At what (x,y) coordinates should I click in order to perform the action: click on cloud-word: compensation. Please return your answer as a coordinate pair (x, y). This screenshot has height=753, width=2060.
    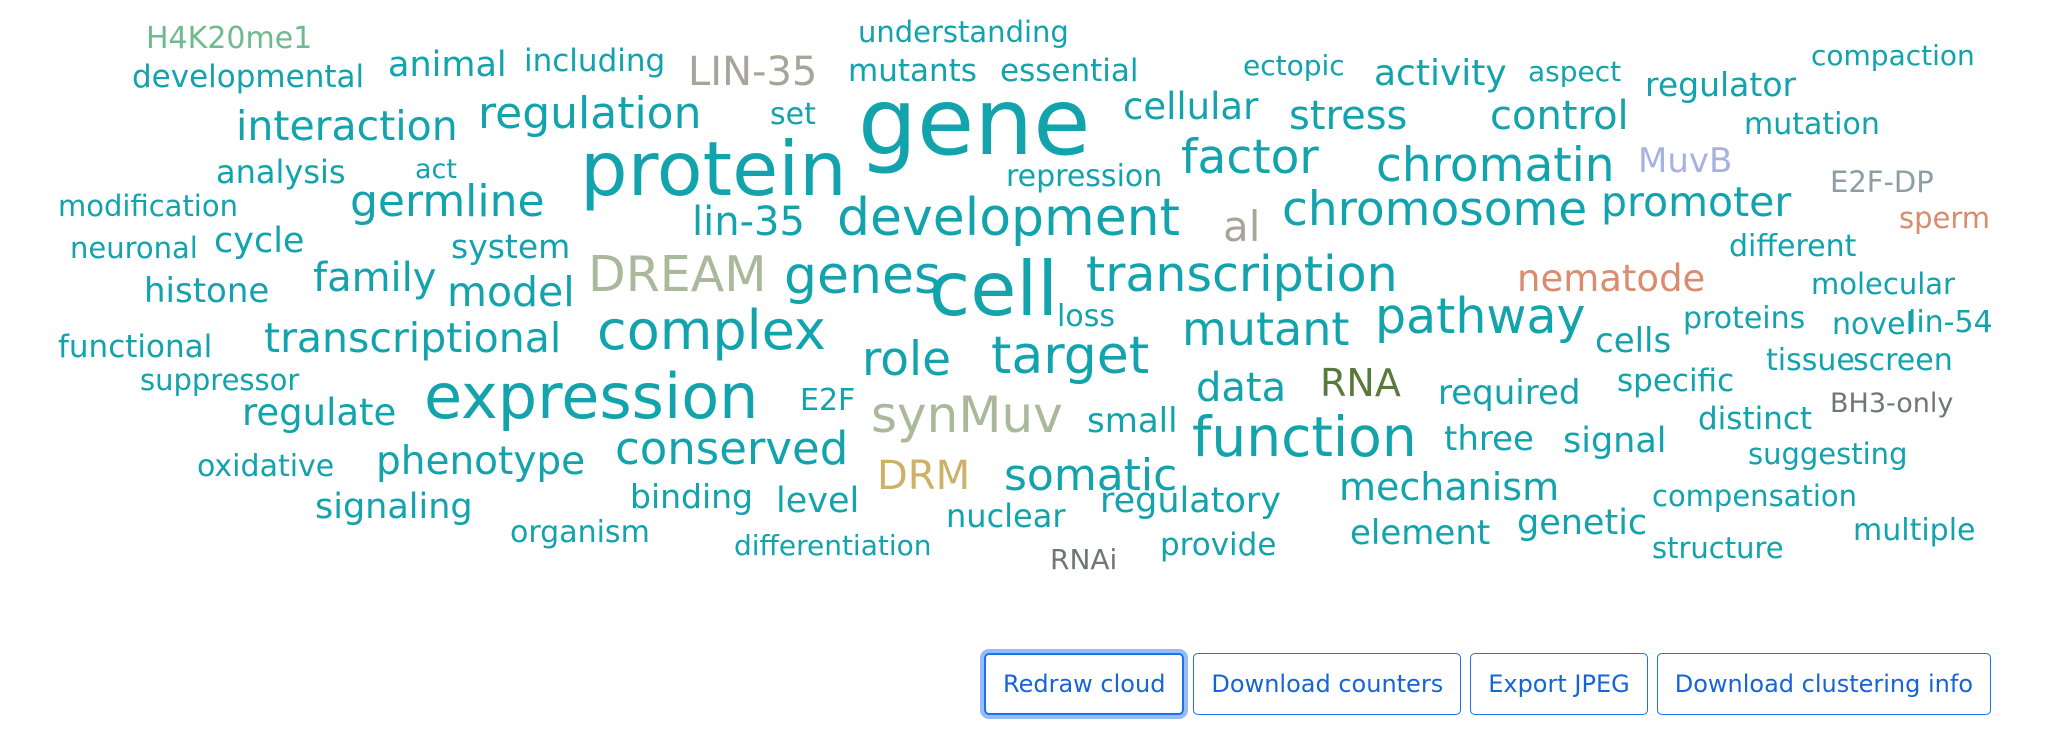
    Looking at the image, I should click on (1754, 496).